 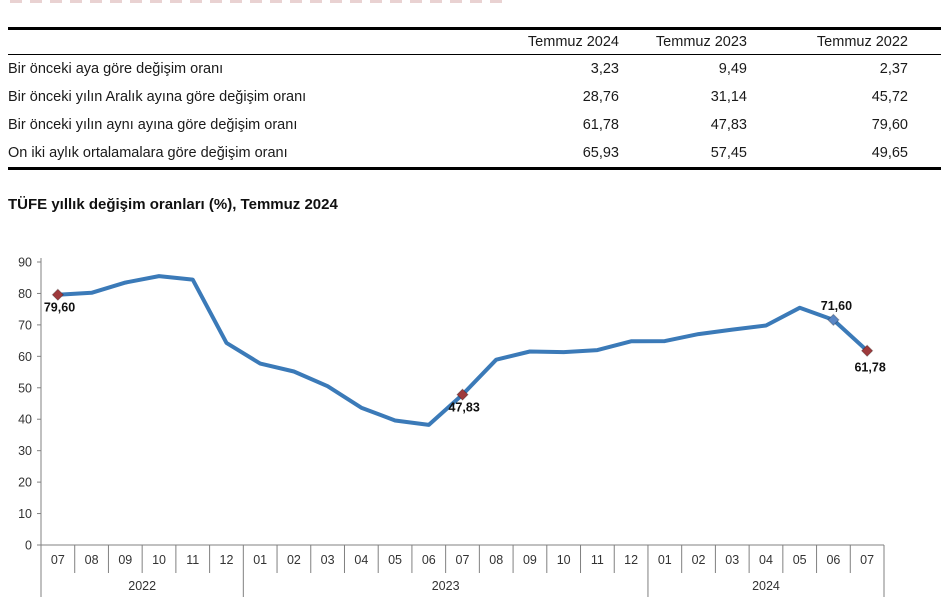 I want to click on data-point-label: 61,78, so click(x=869, y=368).